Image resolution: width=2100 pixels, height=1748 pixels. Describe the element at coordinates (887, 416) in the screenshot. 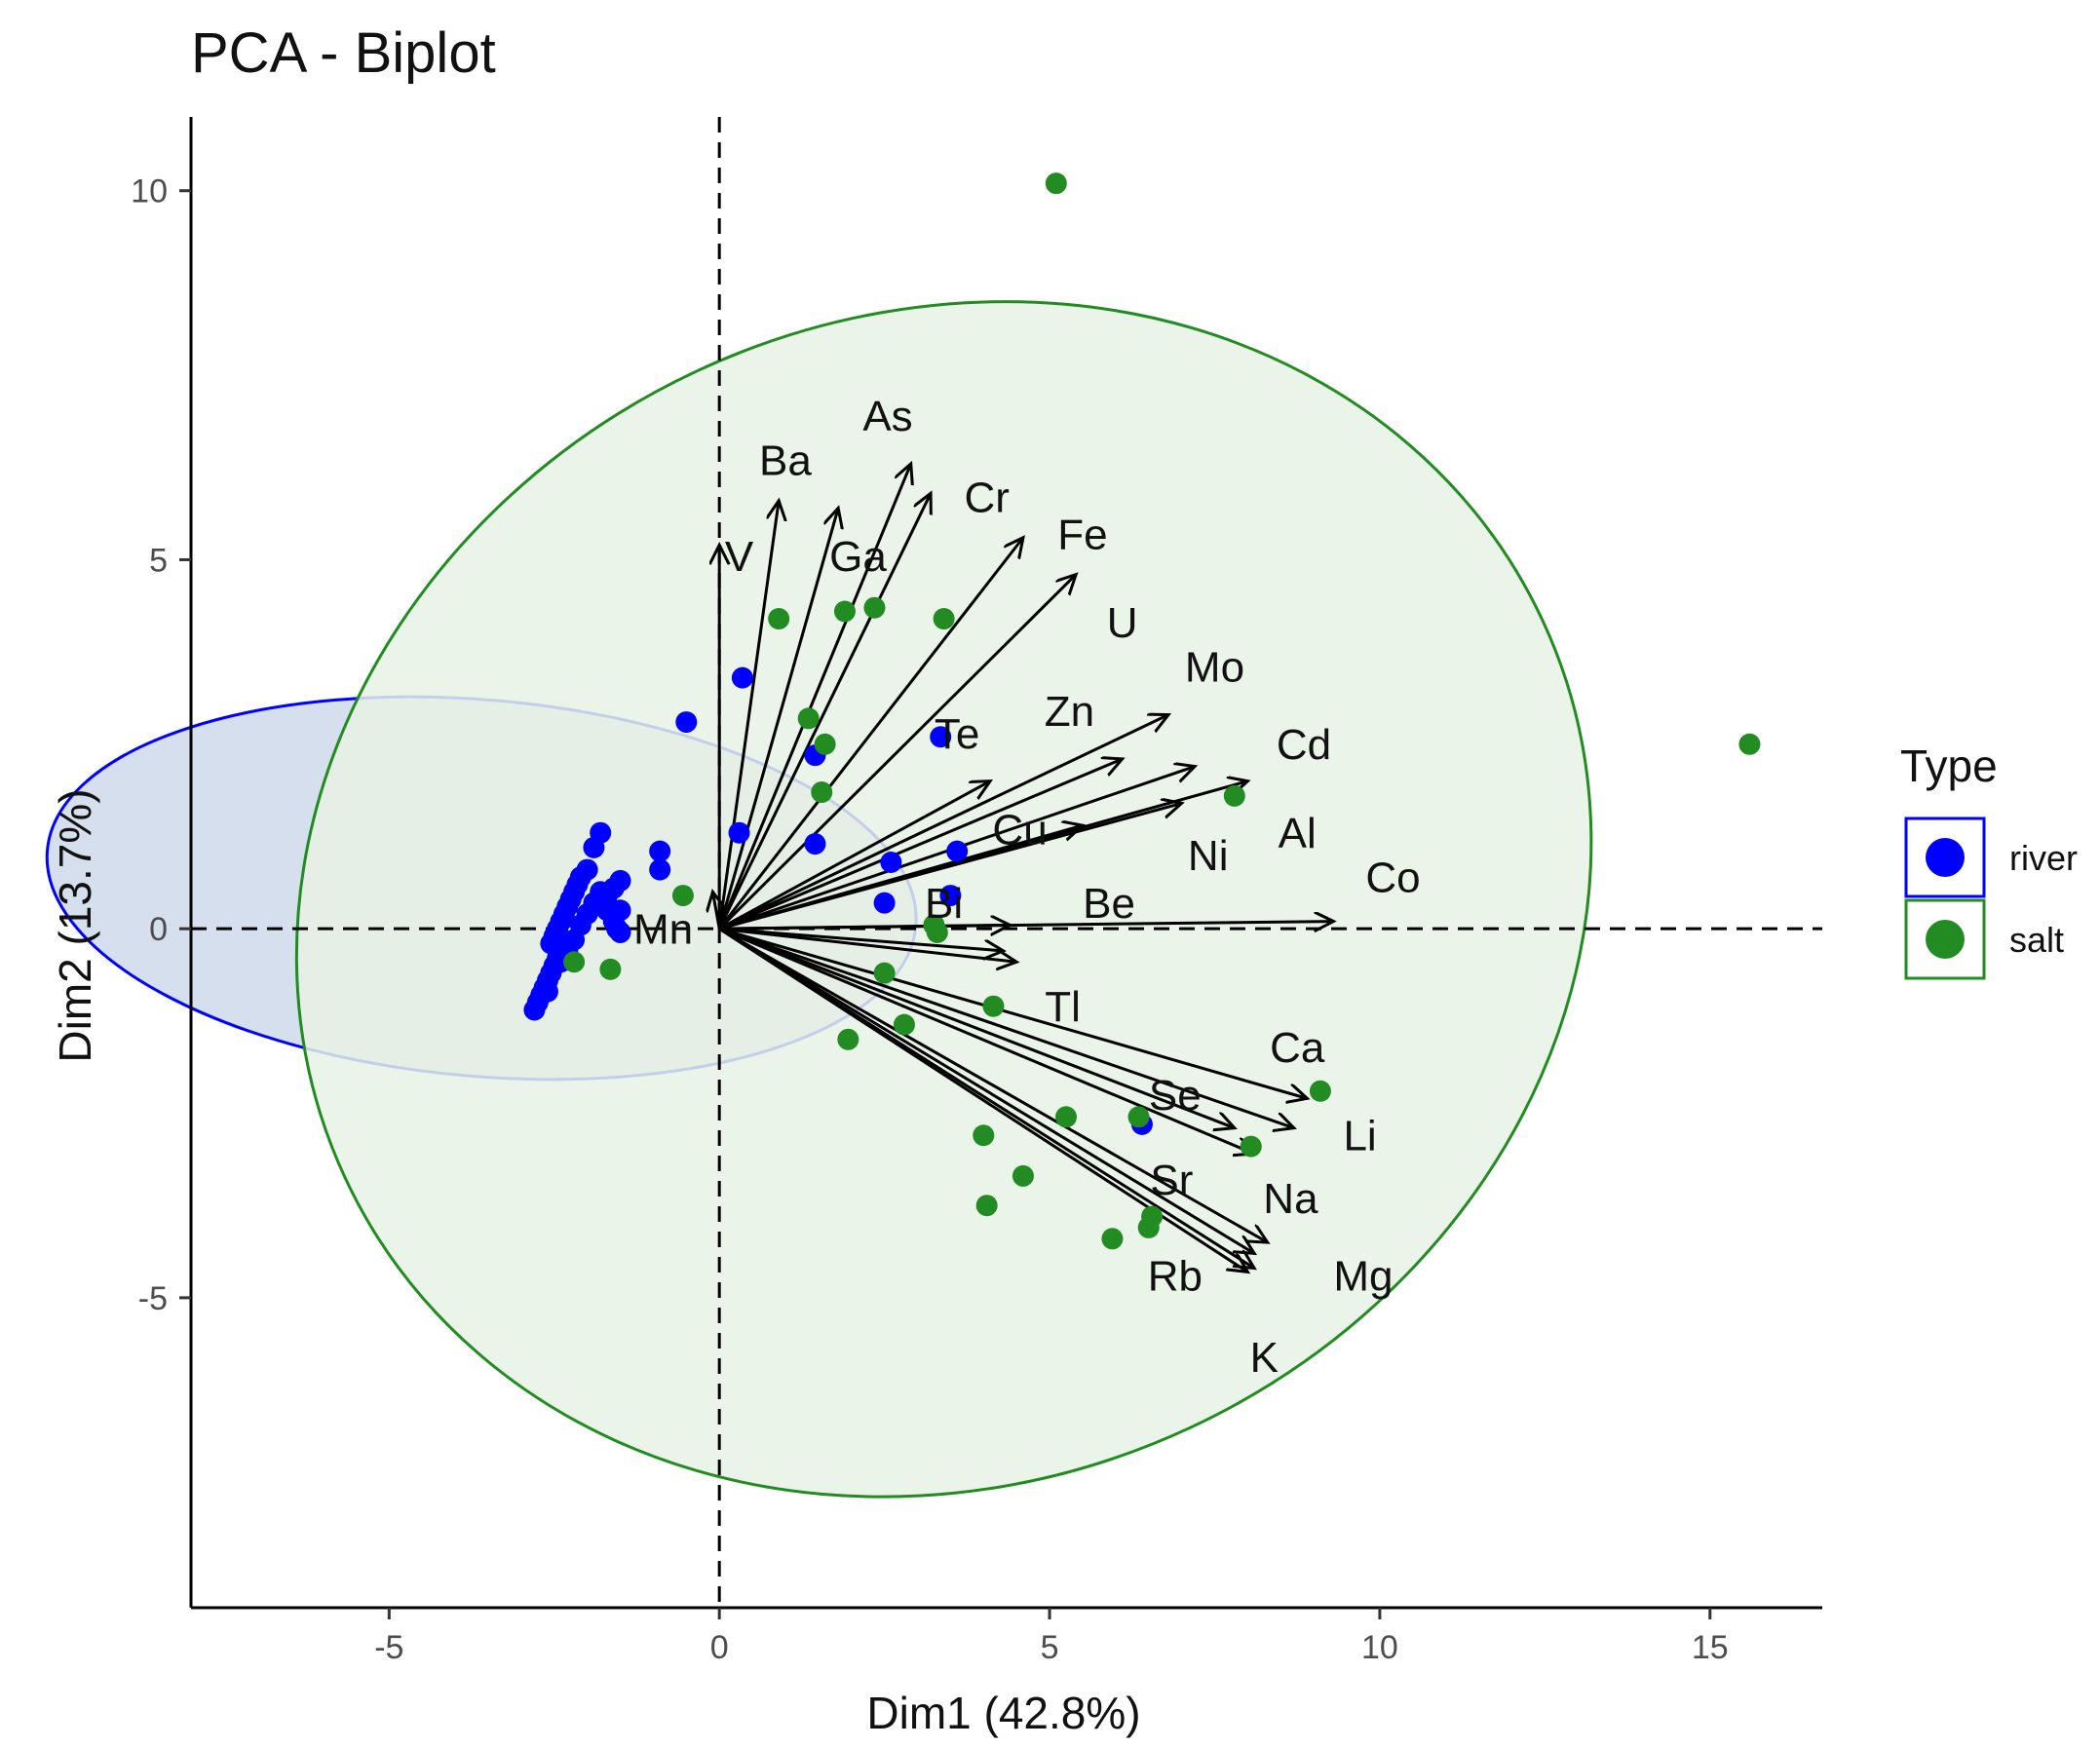

I see `label-as: As` at that location.